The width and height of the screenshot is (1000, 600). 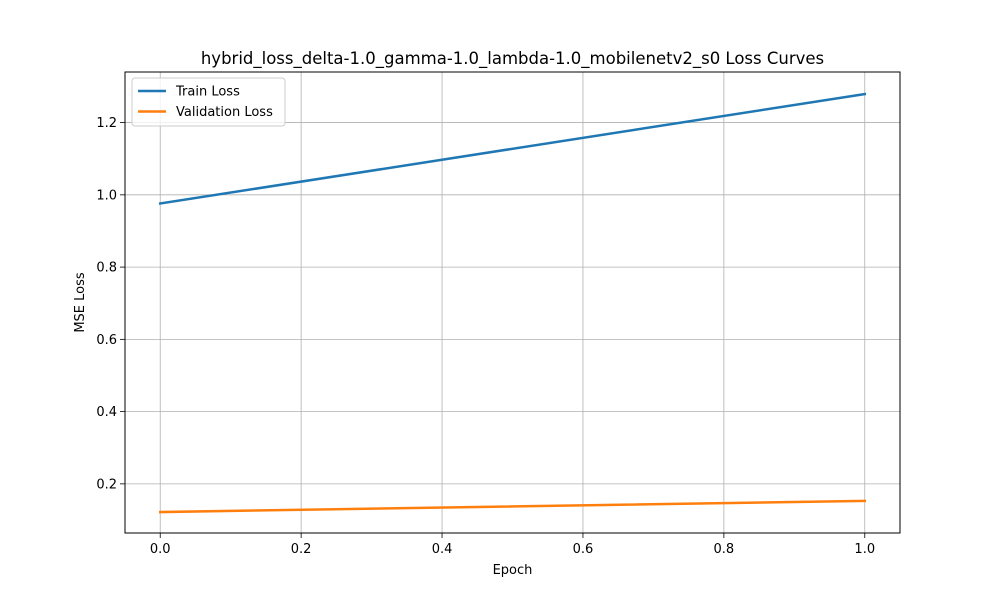 I want to click on legend-box, so click(x=208, y=102).